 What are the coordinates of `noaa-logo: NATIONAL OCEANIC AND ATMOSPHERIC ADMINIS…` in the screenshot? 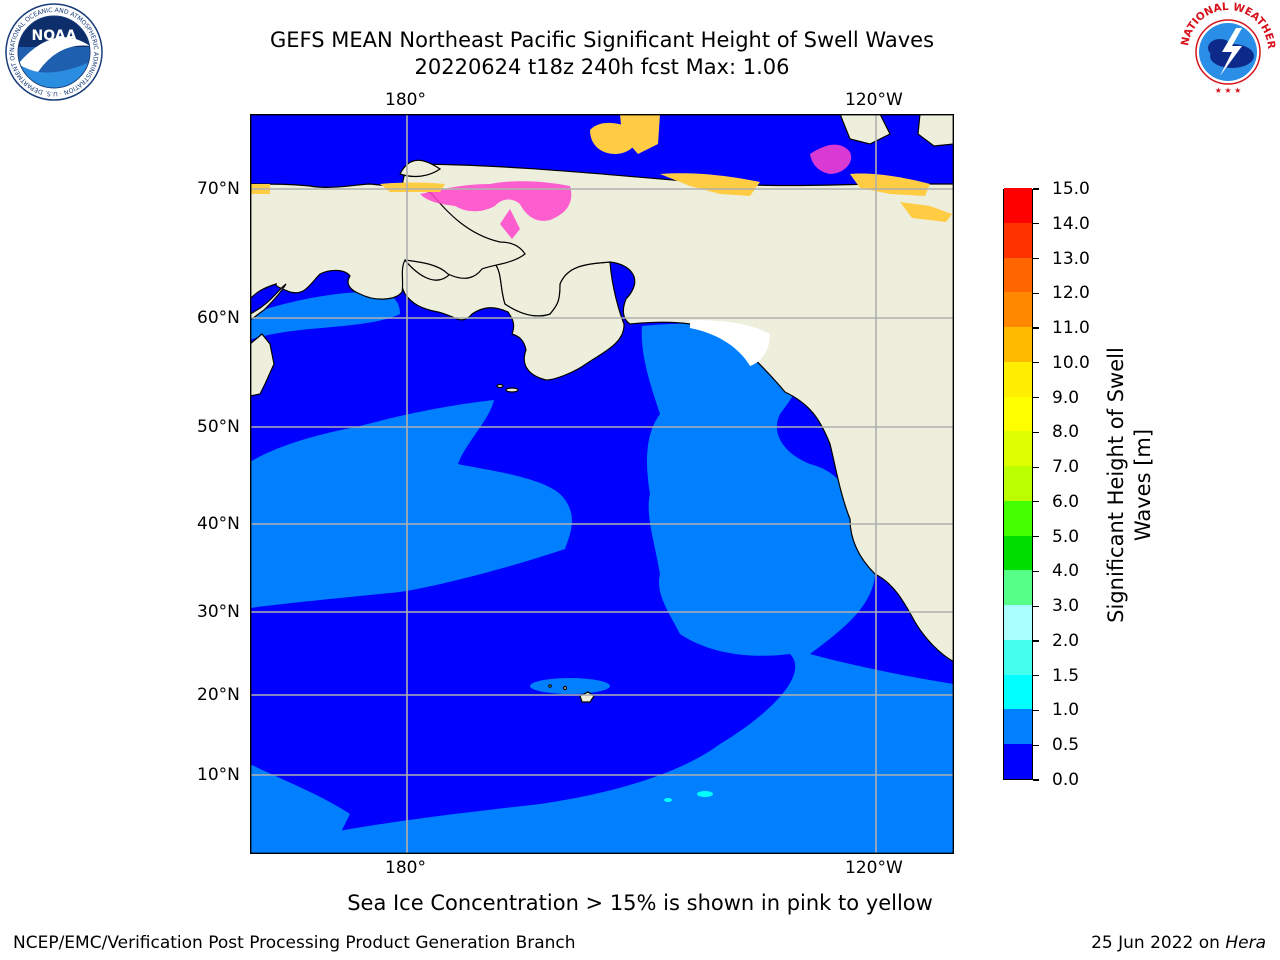 It's located at (53, 51).